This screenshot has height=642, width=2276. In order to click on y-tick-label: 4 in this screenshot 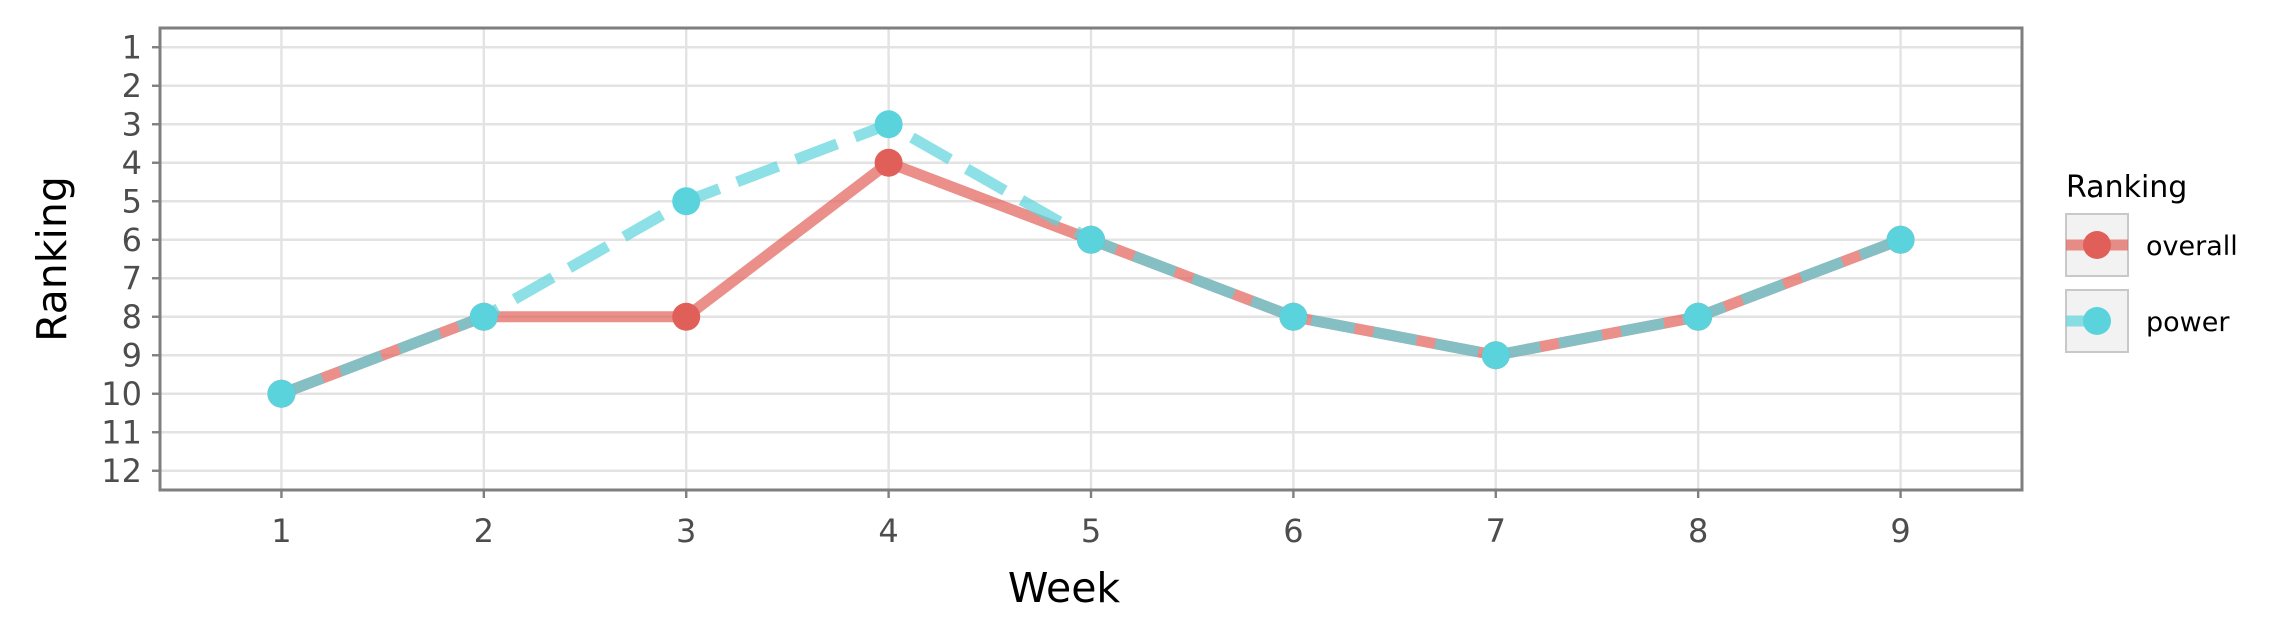, I will do `click(132, 163)`.